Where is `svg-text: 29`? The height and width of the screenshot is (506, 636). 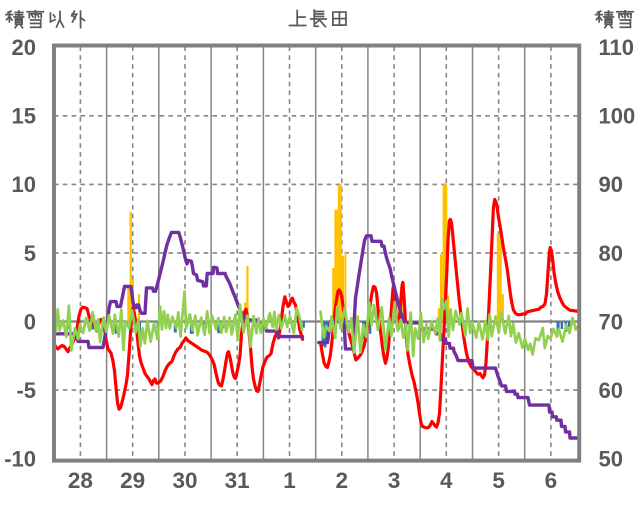 svg-text: 29 is located at coordinates (132, 480).